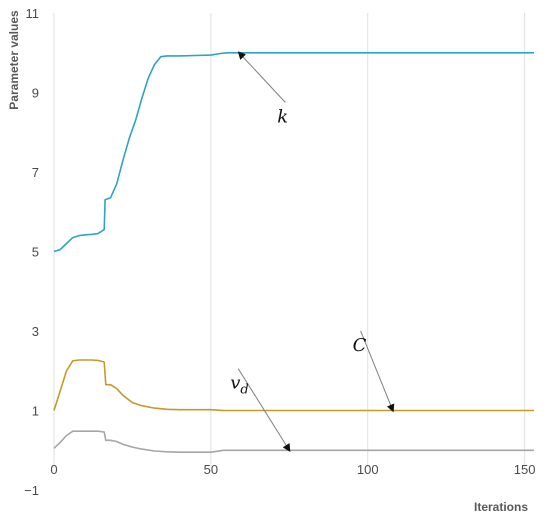  Describe the element at coordinates (282, 116) in the screenshot. I see `annotation-label-k: k` at that location.